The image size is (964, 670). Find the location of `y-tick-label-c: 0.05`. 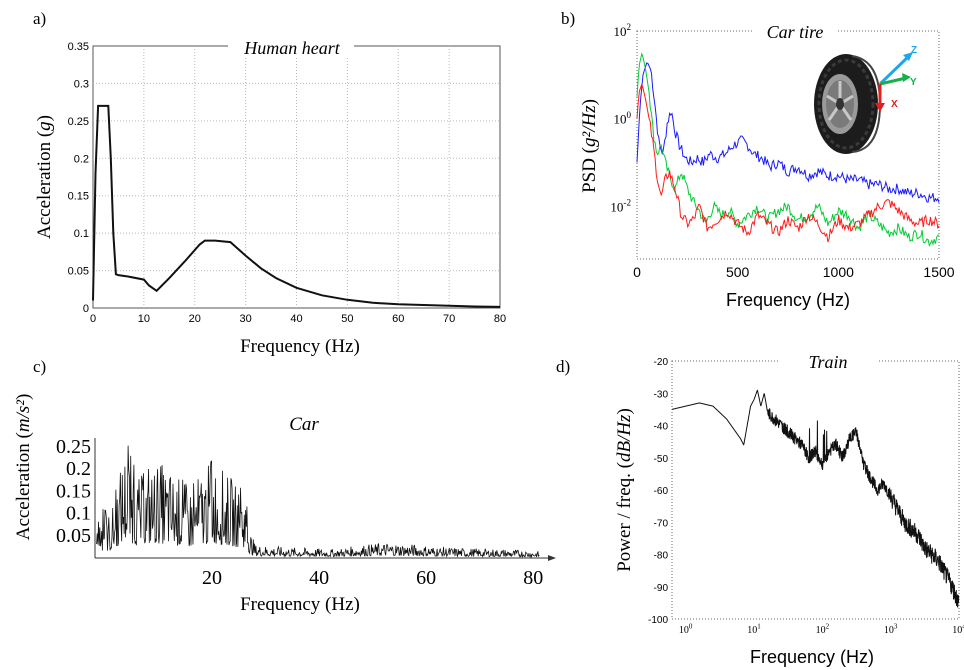

y-tick-label-c: 0.05 is located at coordinates (73, 536).